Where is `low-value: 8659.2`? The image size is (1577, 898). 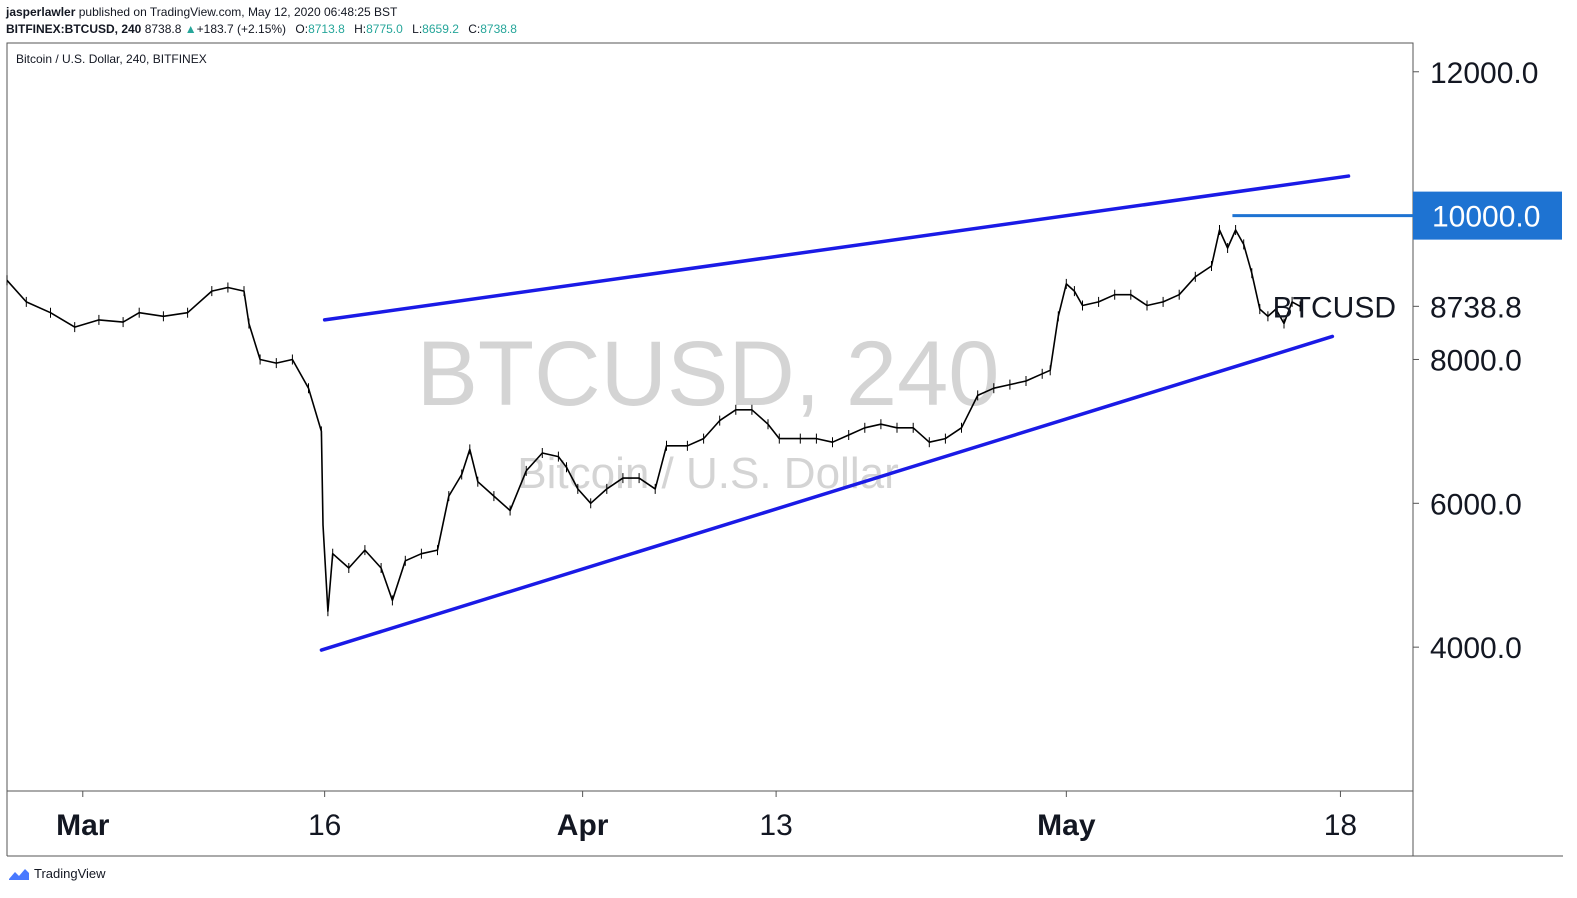
low-value: 8659.2 is located at coordinates (440, 29).